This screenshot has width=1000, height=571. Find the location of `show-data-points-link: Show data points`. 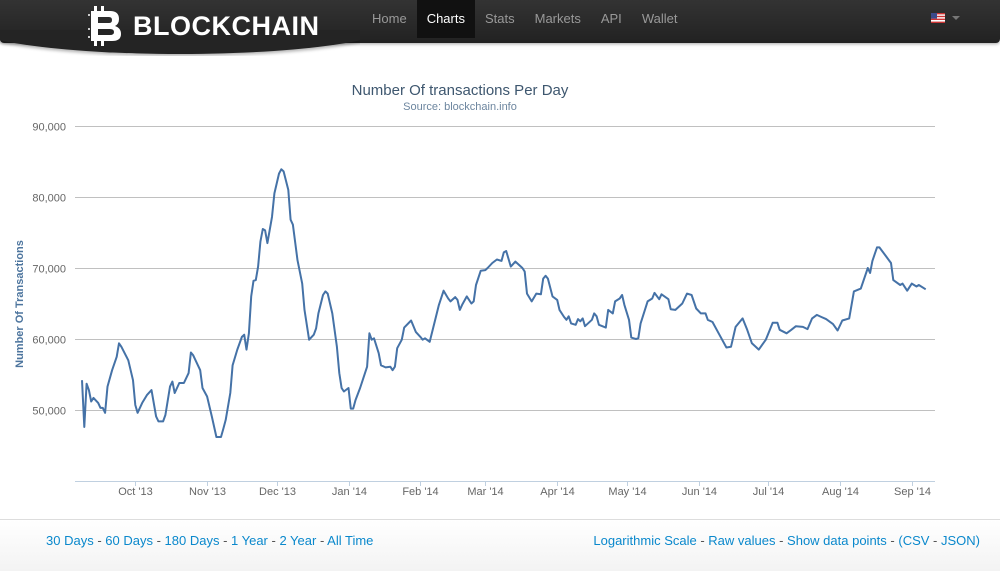

show-data-points-link: Show data points is located at coordinates (837, 540).